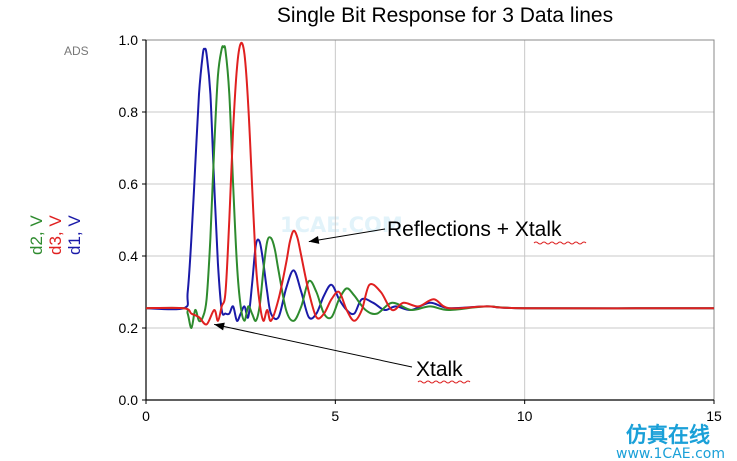  What do you see at coordinates (341, 225) in the screenshot?
I see `watermark-text: 1CAE.COM` at bounding box center [341, 225].